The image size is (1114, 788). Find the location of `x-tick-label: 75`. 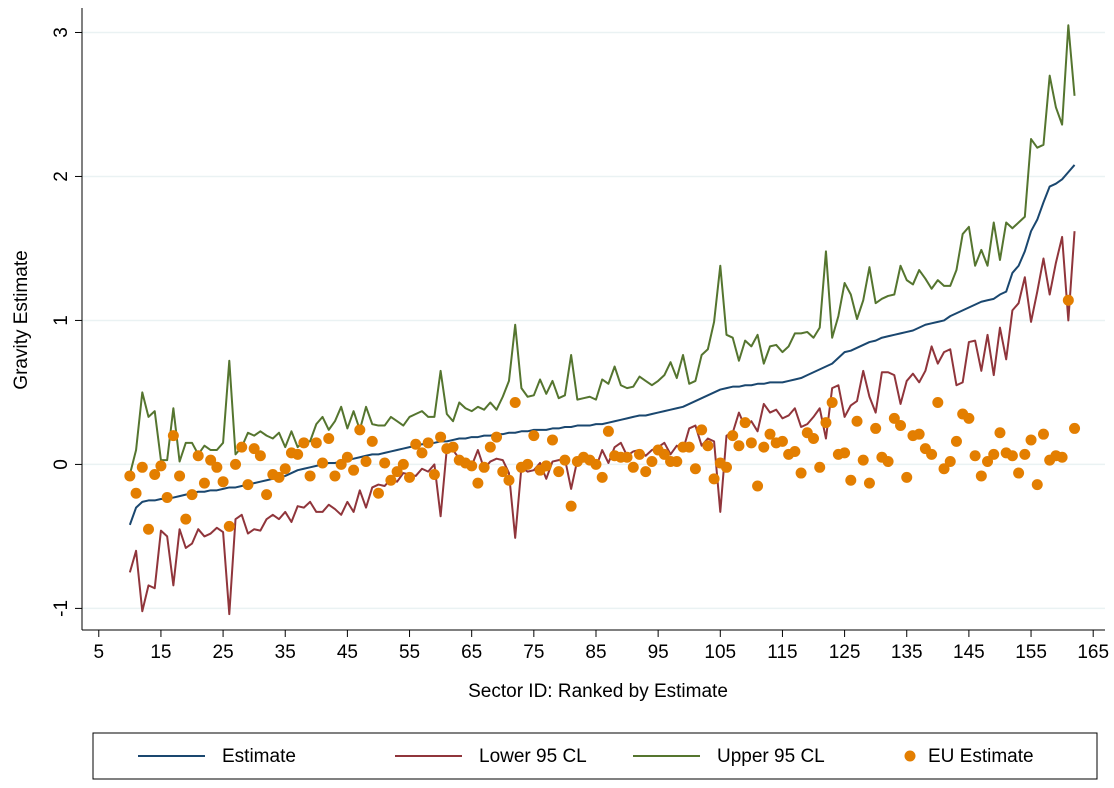

x-tick-label: 75 is located at coordinates (533, 652).